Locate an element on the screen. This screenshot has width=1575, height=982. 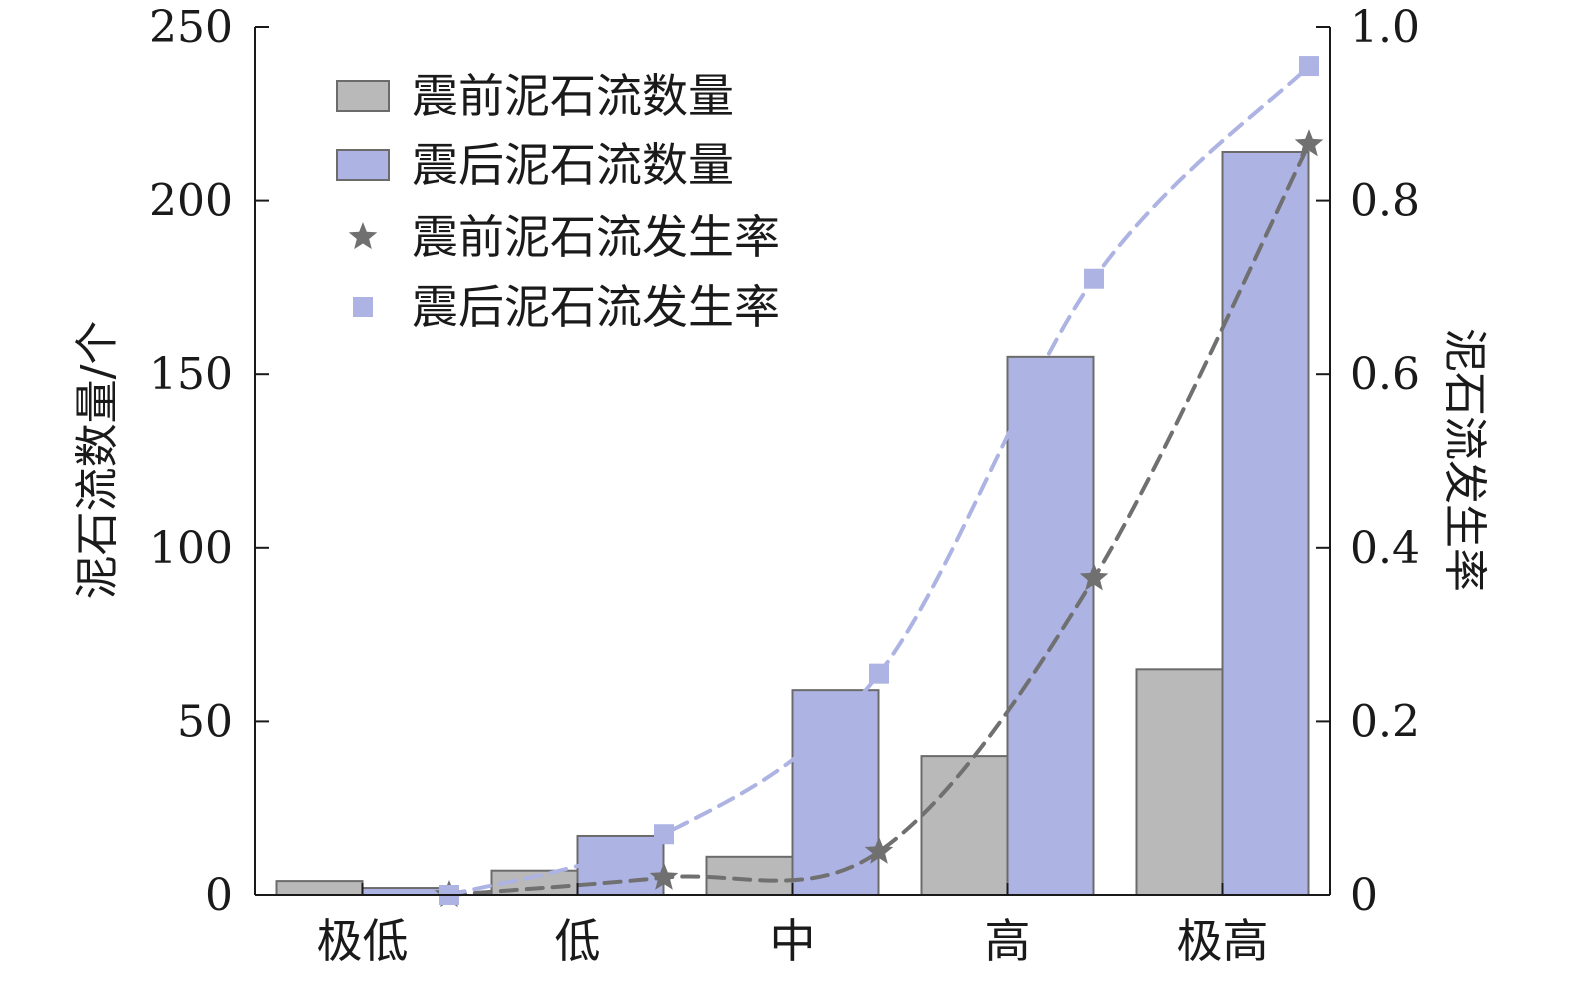
legend-label-1: 震后泥石流数量 is located at coordinates (573, 165).